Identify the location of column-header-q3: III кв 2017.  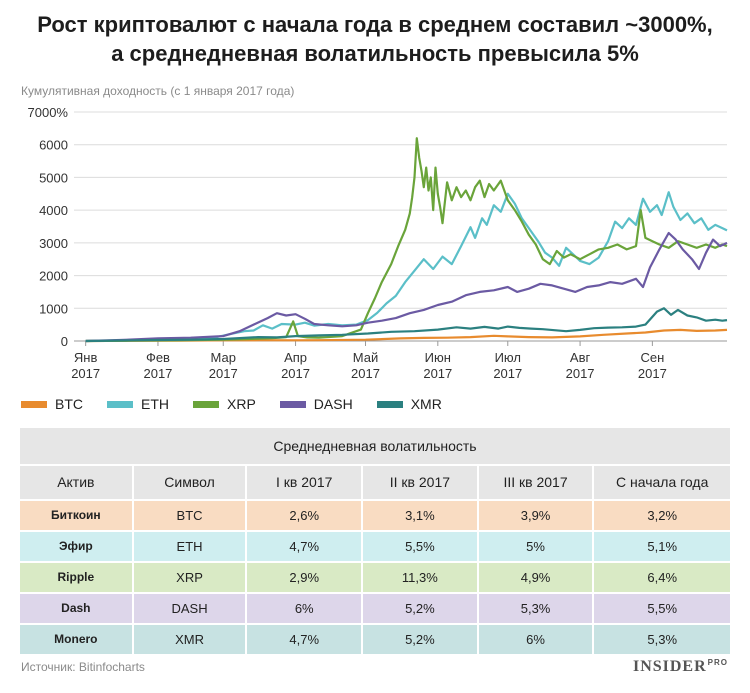
(535, 482).